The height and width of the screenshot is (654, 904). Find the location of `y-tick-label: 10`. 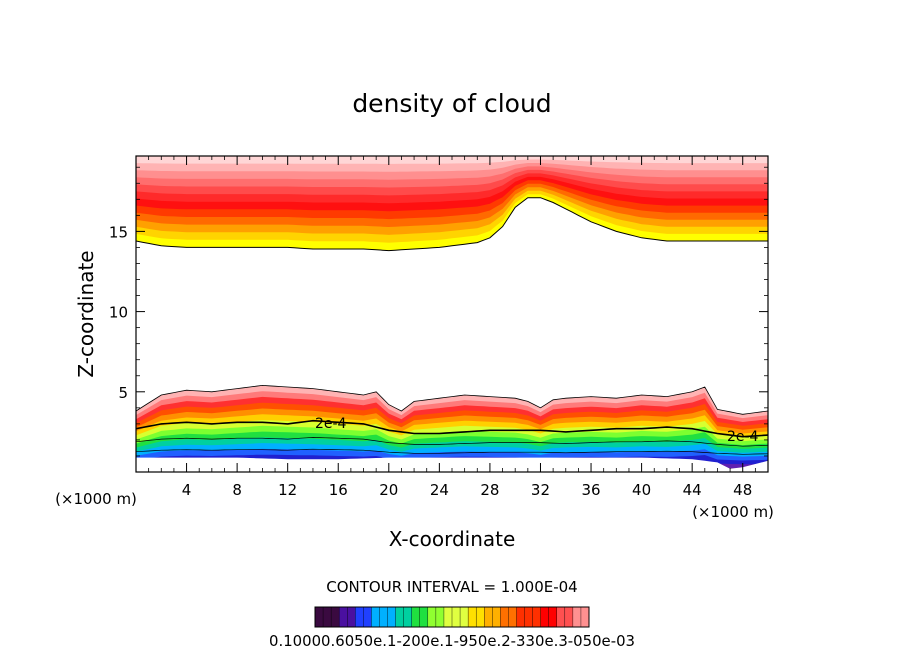

y-tick-label: 10 is located at coordinates (118, 313).